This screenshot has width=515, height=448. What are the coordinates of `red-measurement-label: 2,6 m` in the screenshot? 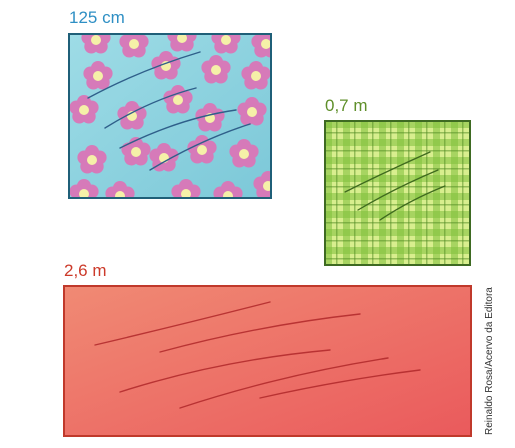 It's located at (85, 270).